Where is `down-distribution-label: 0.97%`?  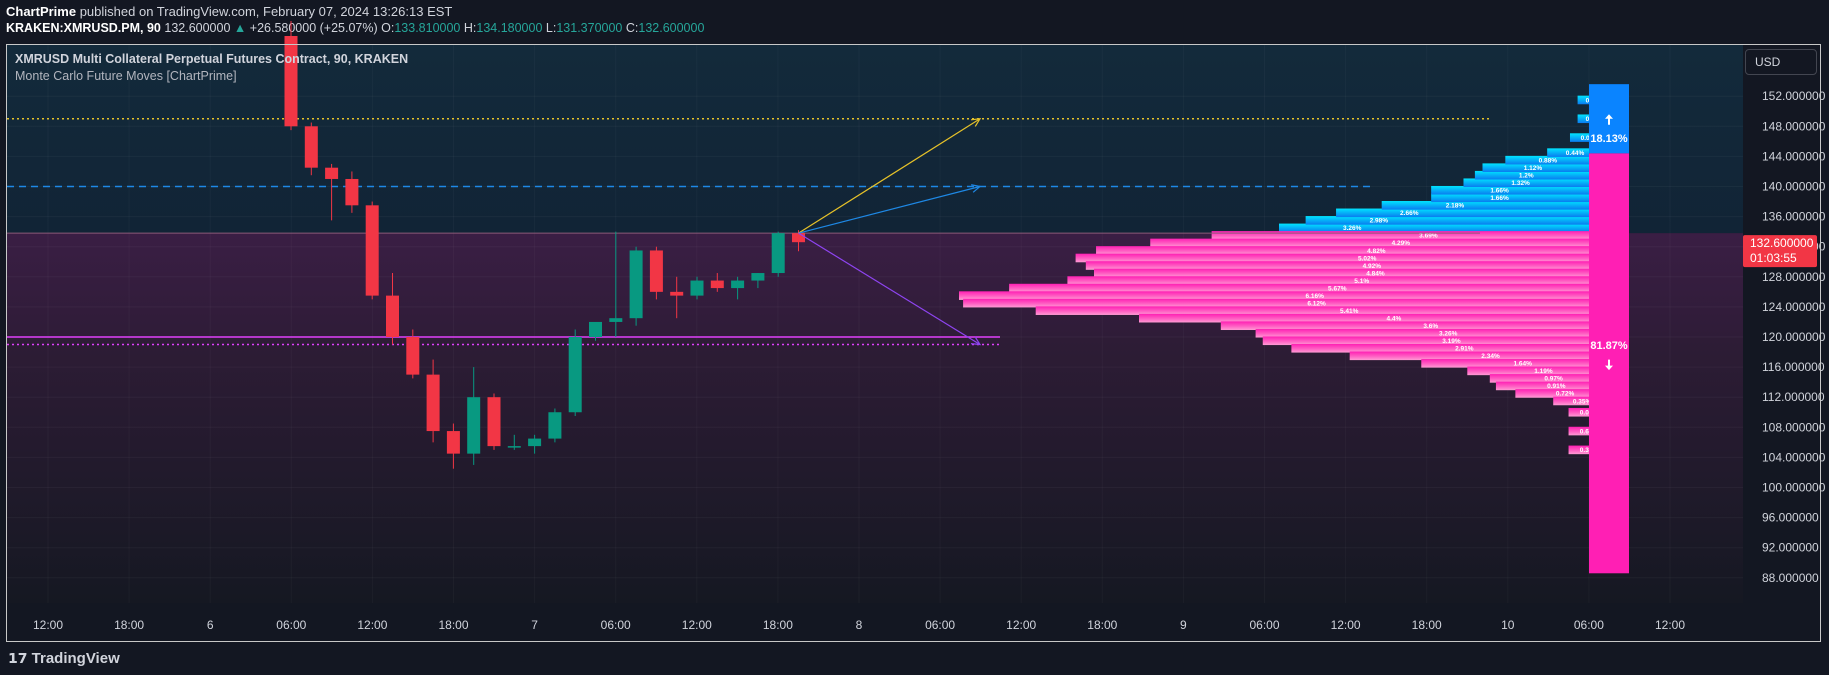
down-distribution-label: 0.97% is located at coordinates (1553, 379).